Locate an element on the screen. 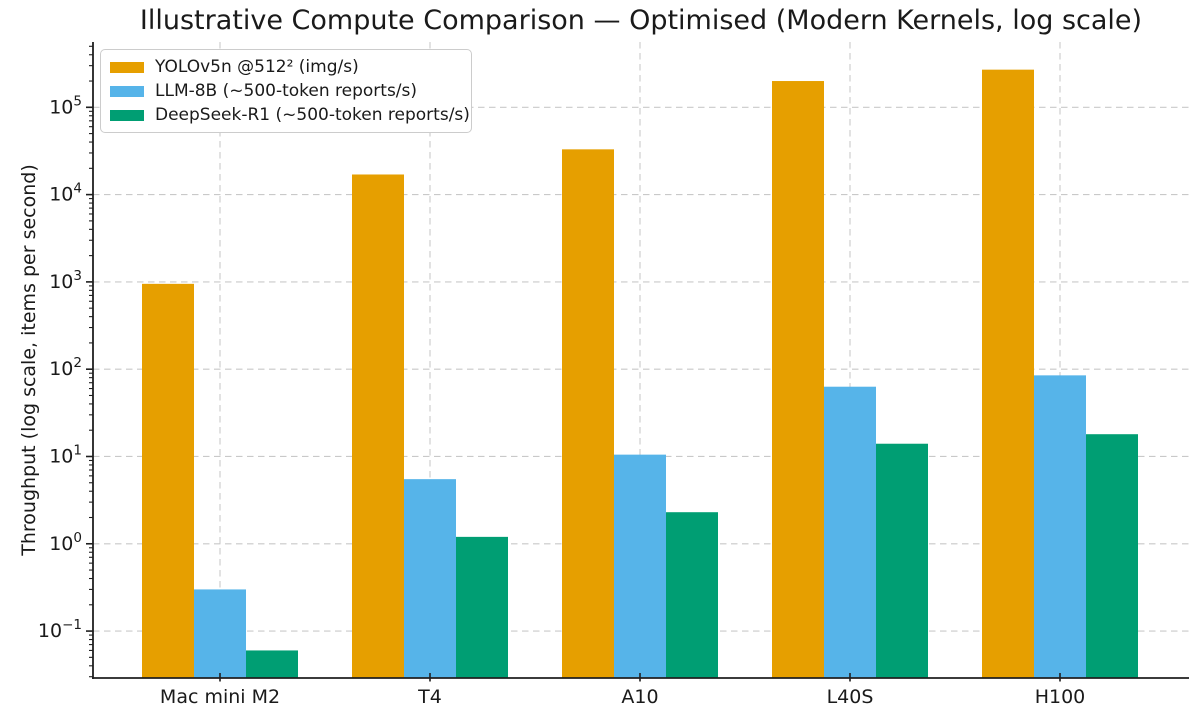  legend-swatch-deepseek is located at coordinates (127, 115).